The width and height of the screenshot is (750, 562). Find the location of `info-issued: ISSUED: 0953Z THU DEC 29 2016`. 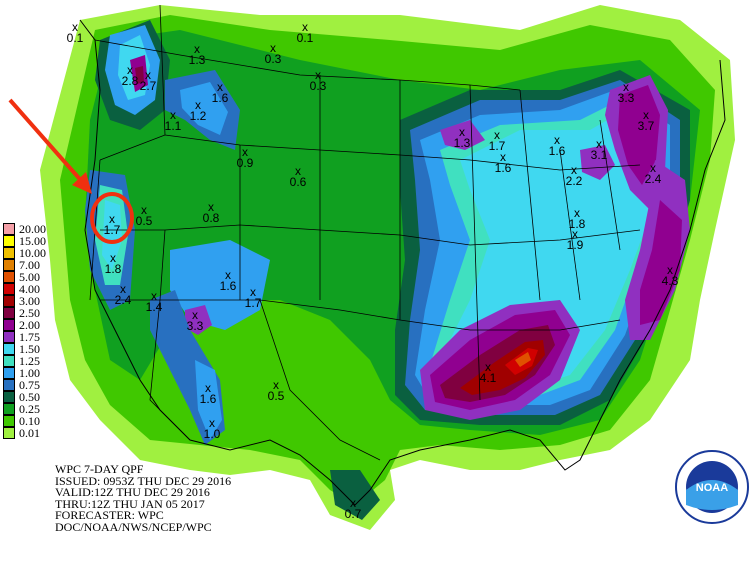

info-issued: ISSUED: 0953Z THU DEC 29 2016 is located at coordinates (143, 480).